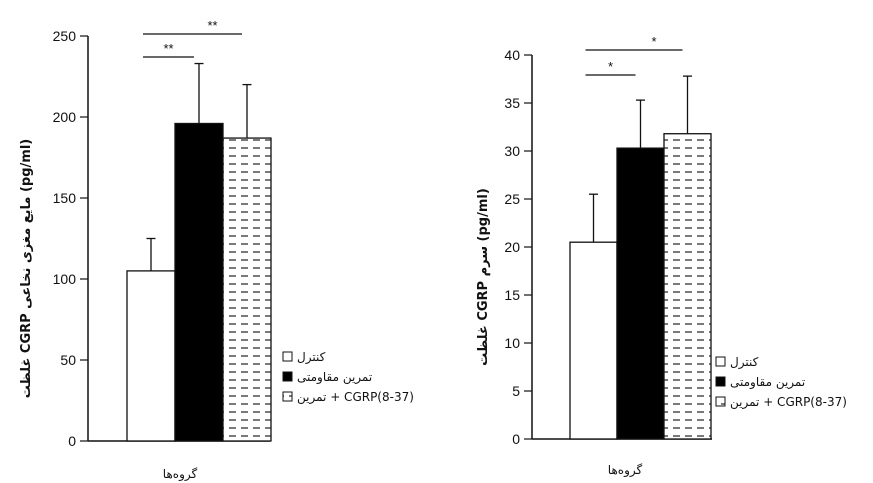 The image size is (873, 483). Describe the element at coordinates (512, 343) in the screenshot. I see `y-tick-label: 10` at that location.